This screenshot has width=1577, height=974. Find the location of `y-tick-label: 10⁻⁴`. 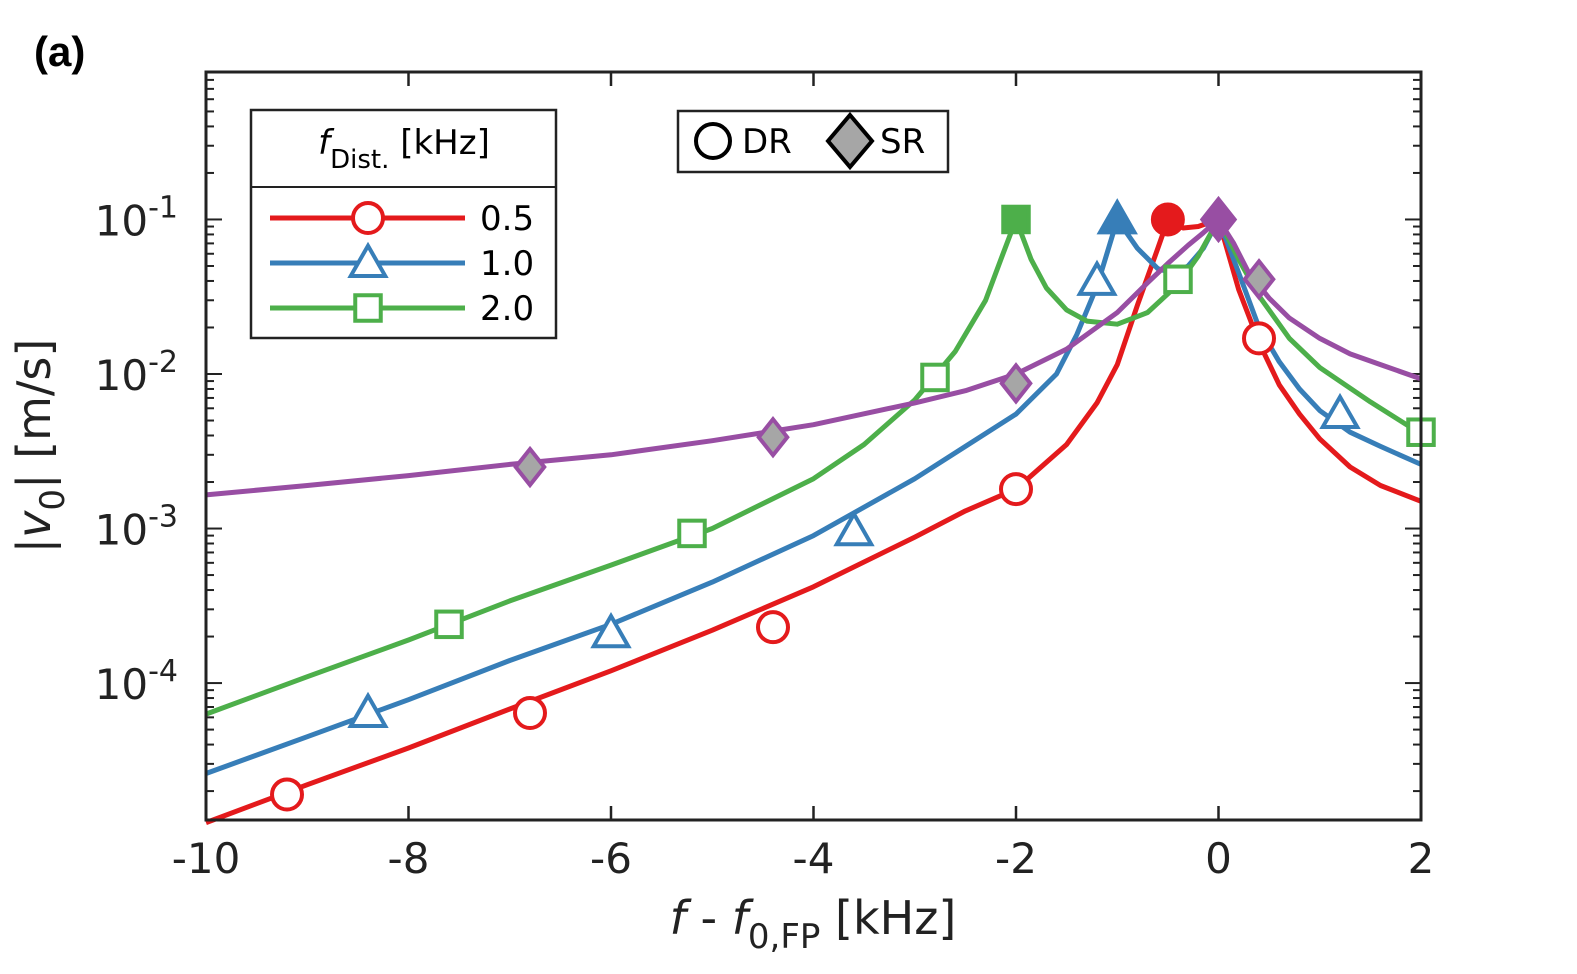

y-tick-label: 10⁻⁴ is located at coordinates (136, 681).